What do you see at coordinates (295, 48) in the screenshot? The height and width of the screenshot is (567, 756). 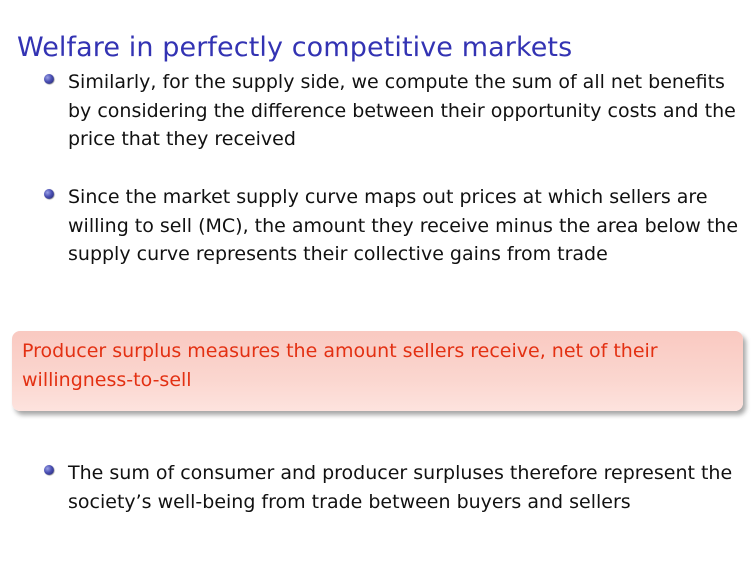 I see `slide-title: Welfare in perfectly competitive markets` at bounding box center [295, 48].